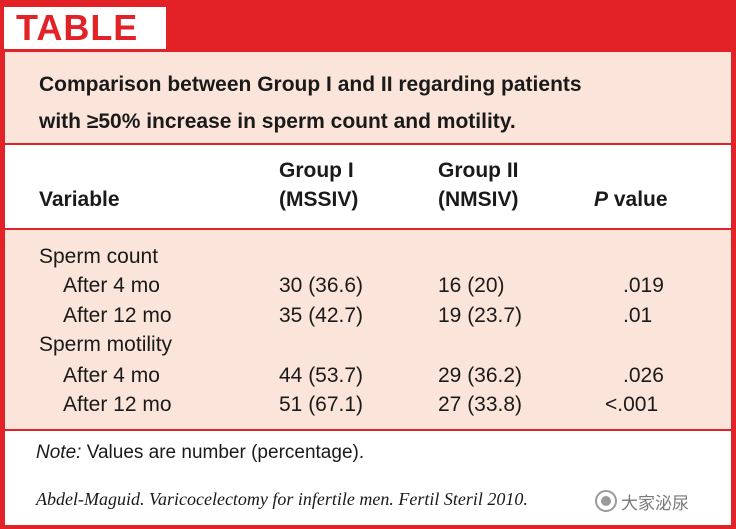 Image resolution: width=736 pixels, height=529 pixels. What do you see at coordinates (478, 185) in the screenshot?
I see `header-group-2: Group II (NMSIV)` at bounding box center [478, 185].